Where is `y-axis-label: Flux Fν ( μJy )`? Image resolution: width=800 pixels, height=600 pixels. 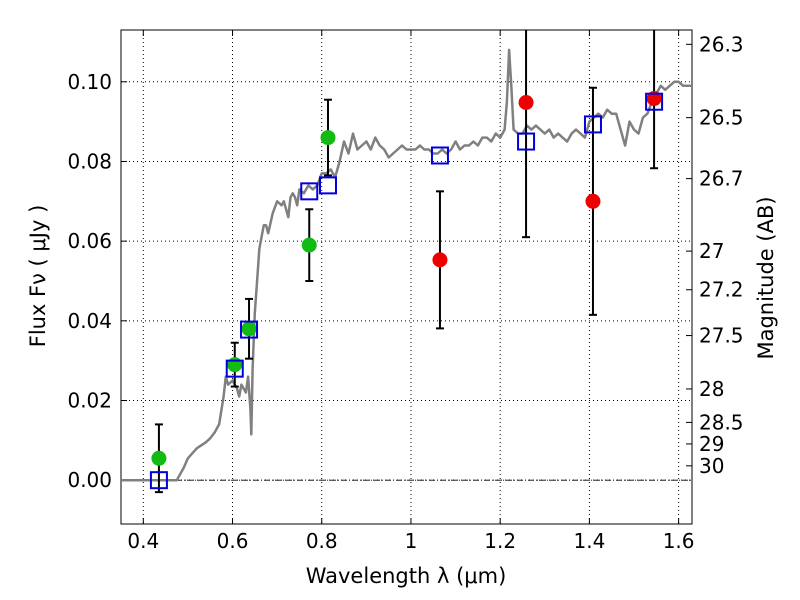 y-axis-label: Flux Fν ( μJy ) is located at coordinates (38, 276).